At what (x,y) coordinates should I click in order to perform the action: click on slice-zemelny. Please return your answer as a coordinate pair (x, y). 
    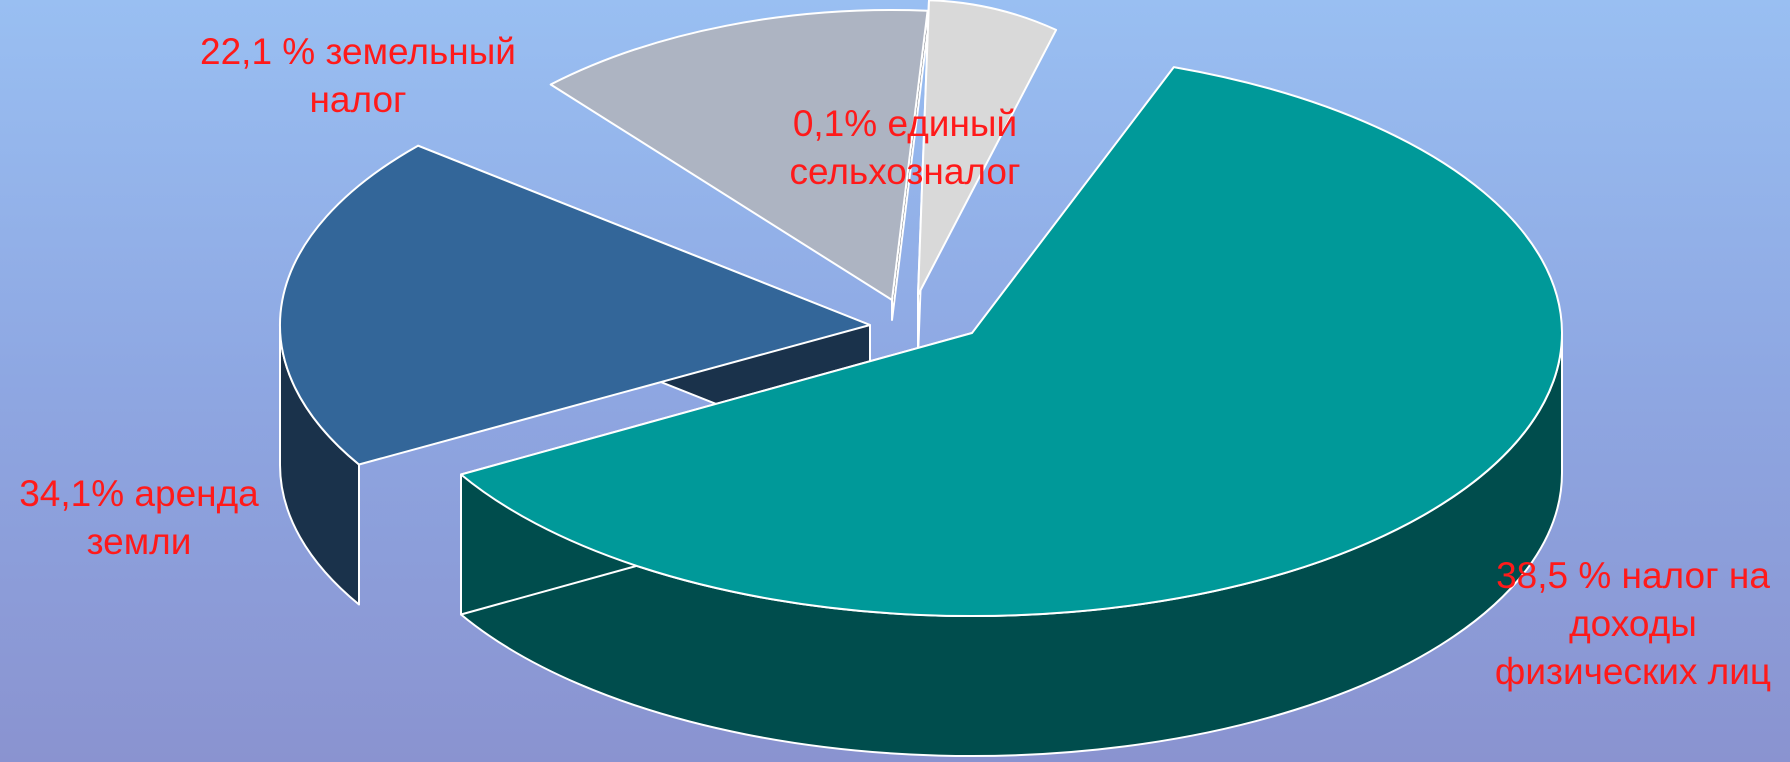
    Looking at the image, I should click on (739, 154).